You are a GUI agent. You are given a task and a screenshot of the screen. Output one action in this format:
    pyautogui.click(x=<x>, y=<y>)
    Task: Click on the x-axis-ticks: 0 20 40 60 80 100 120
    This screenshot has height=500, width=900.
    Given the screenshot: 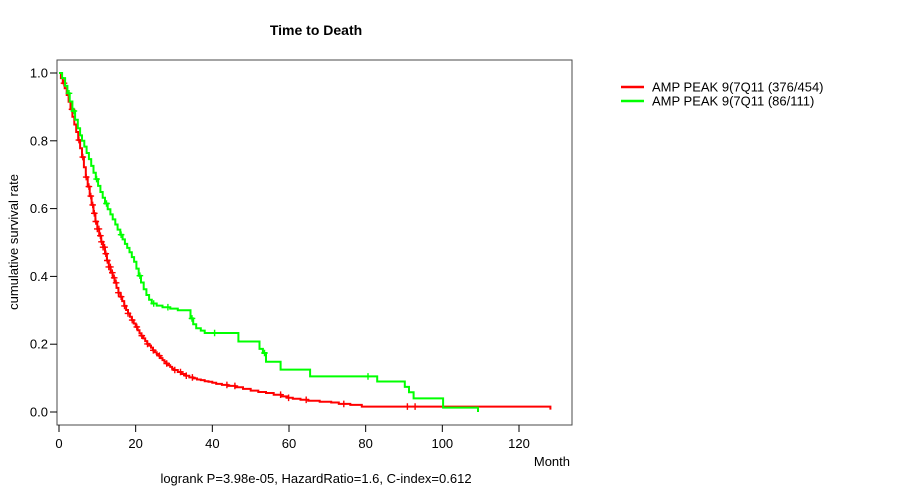 What is the action you would take?
    pyautogui.click(x=292, y=438)
    